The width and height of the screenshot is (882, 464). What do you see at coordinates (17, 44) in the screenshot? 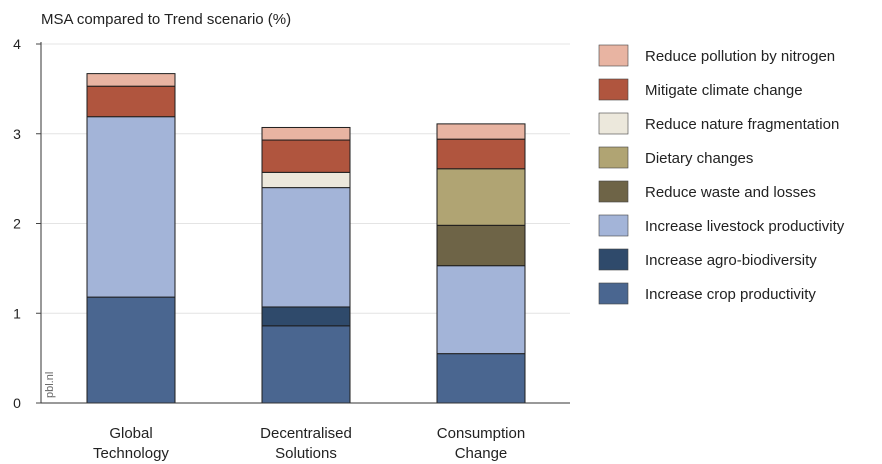
I see `y-tick-label: 4` at bounding box center [17, 44].